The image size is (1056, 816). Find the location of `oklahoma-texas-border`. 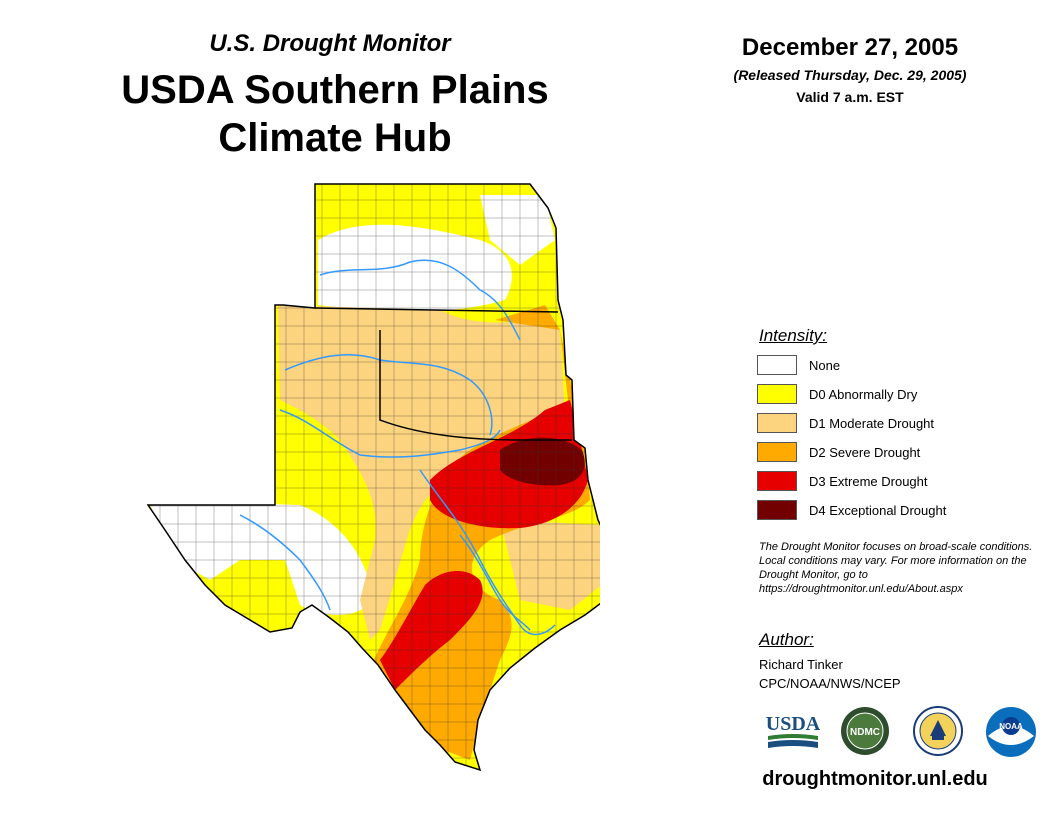

oklahoma-texas-border is located at coordinates (475, 385).